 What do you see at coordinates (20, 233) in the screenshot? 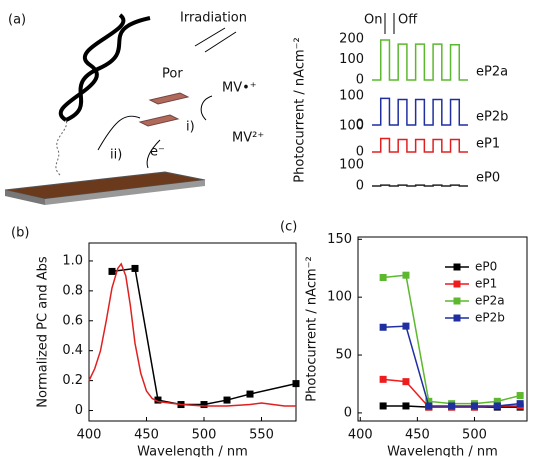
I see `panel-label: (b)` at bounding box center [20, 233].